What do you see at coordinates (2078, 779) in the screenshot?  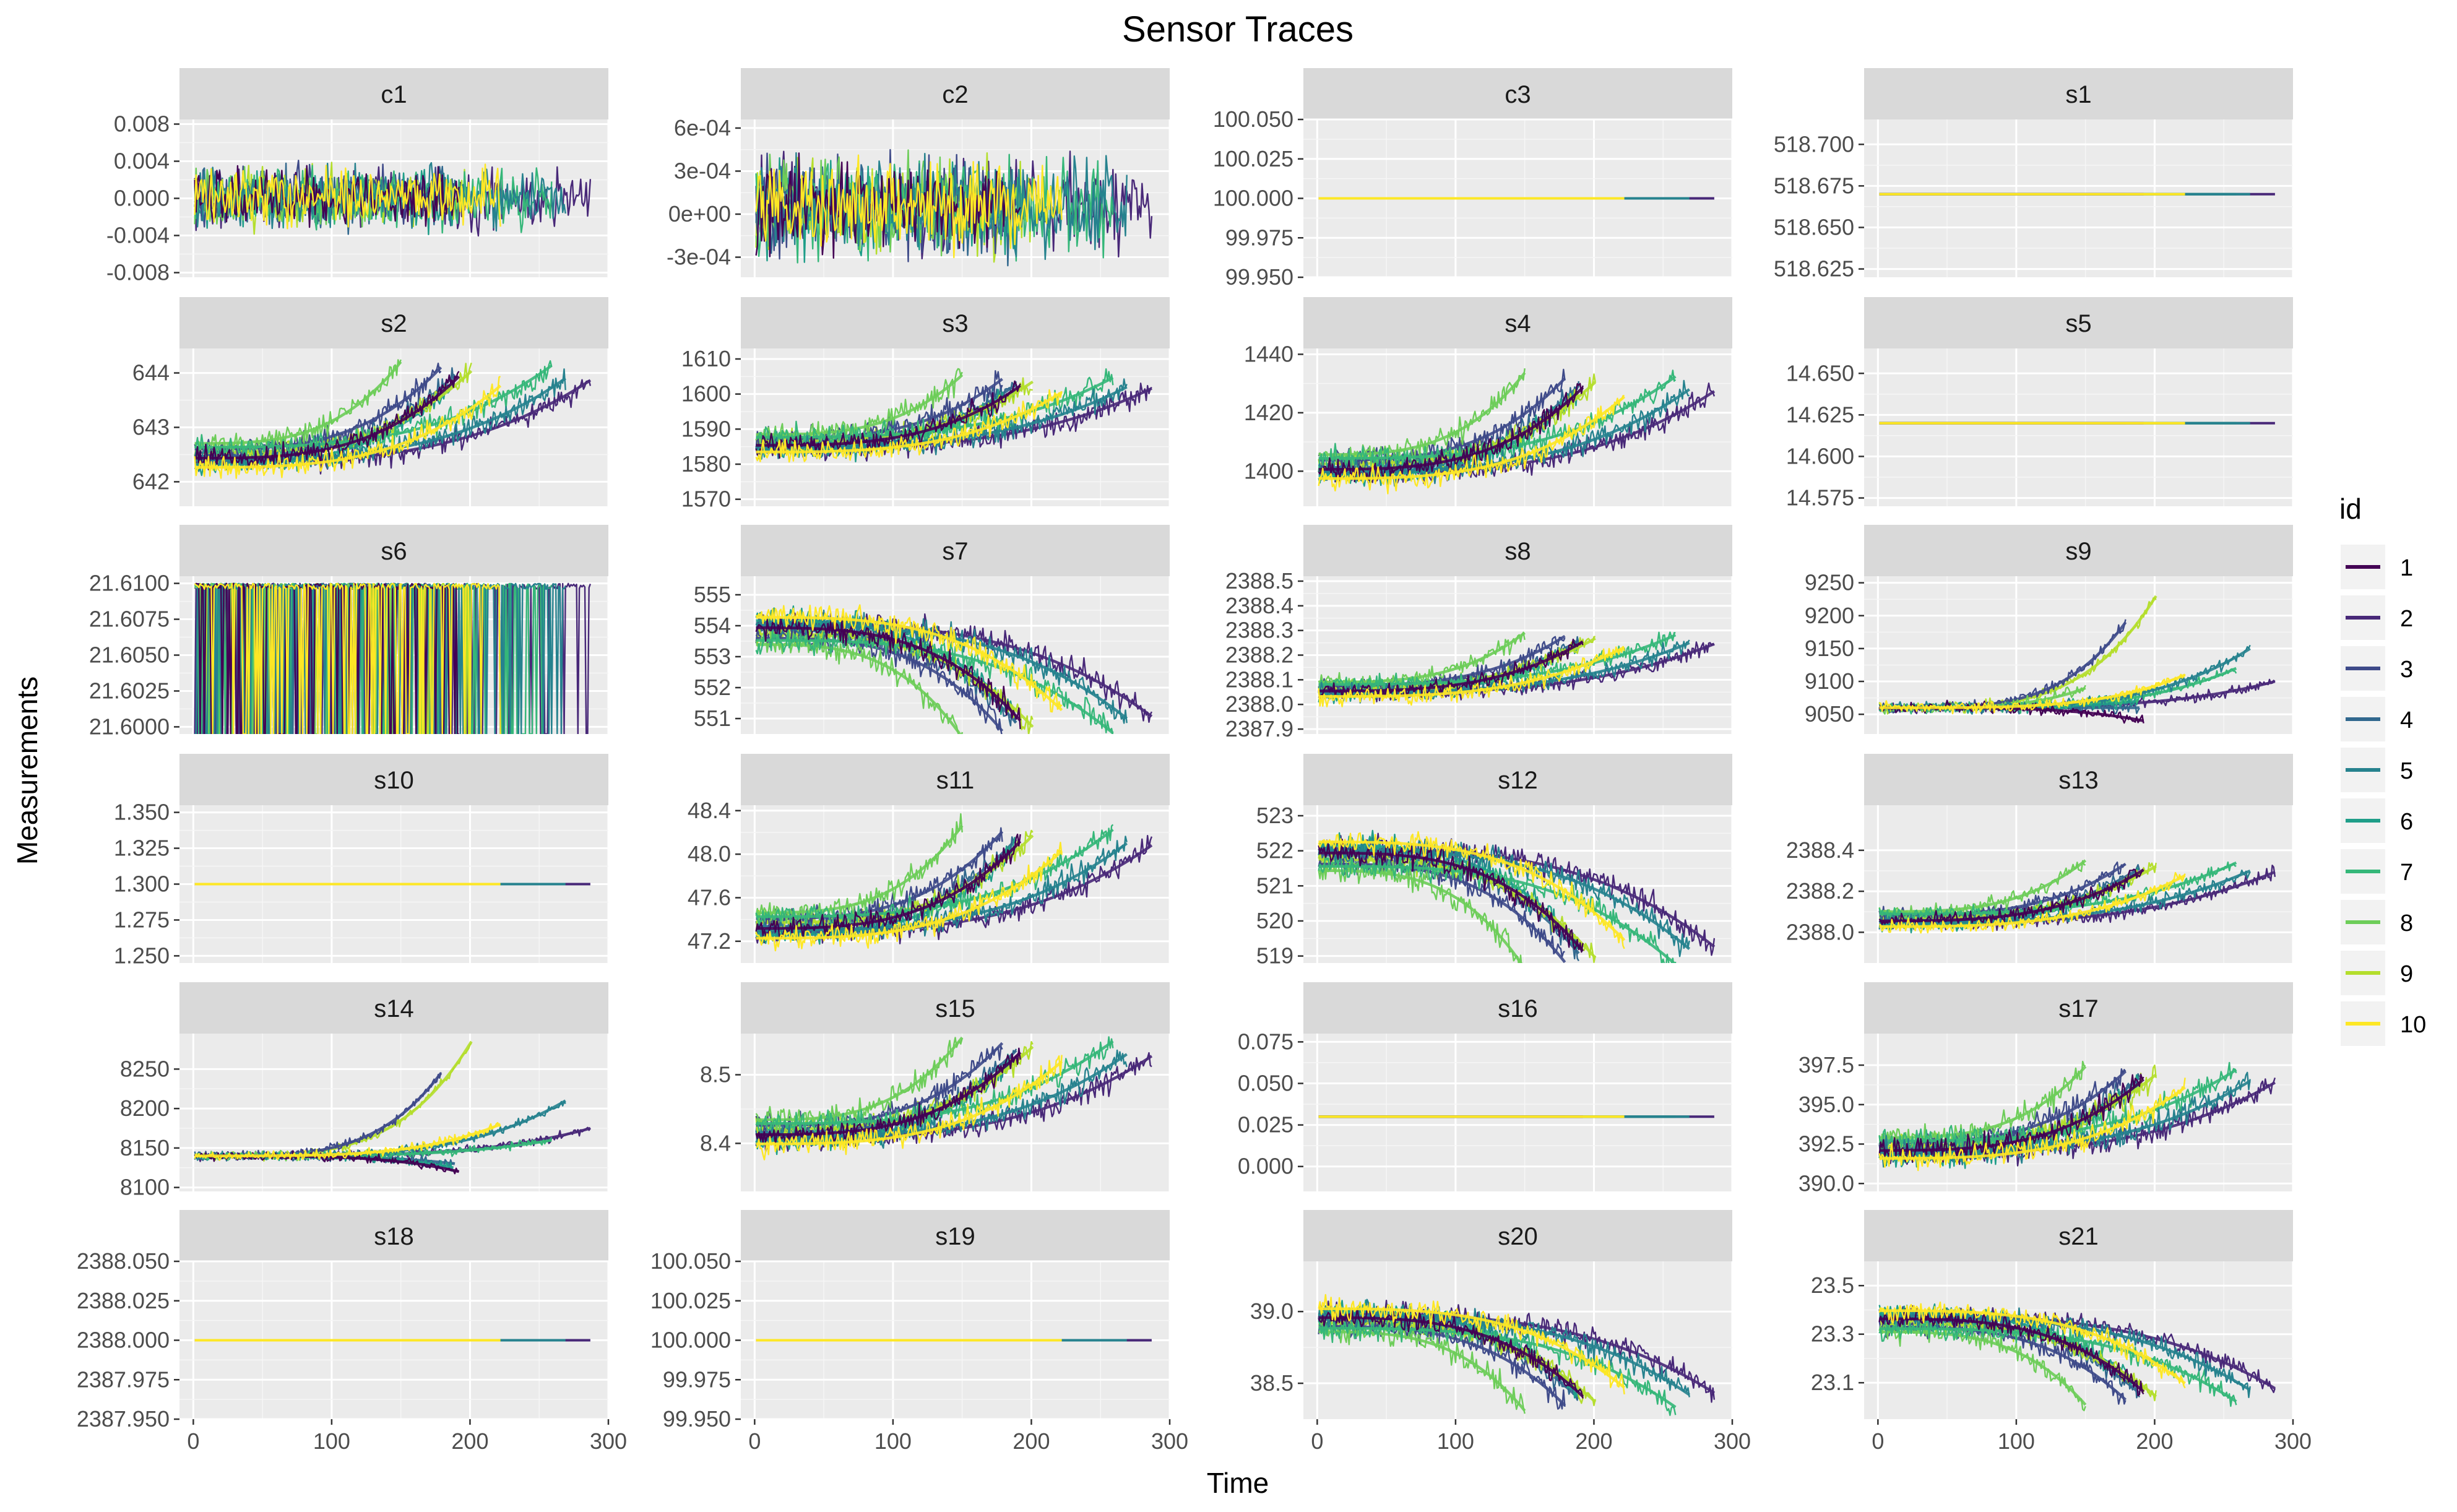 I see `strip-s13` at bounding box center [2078, 779].